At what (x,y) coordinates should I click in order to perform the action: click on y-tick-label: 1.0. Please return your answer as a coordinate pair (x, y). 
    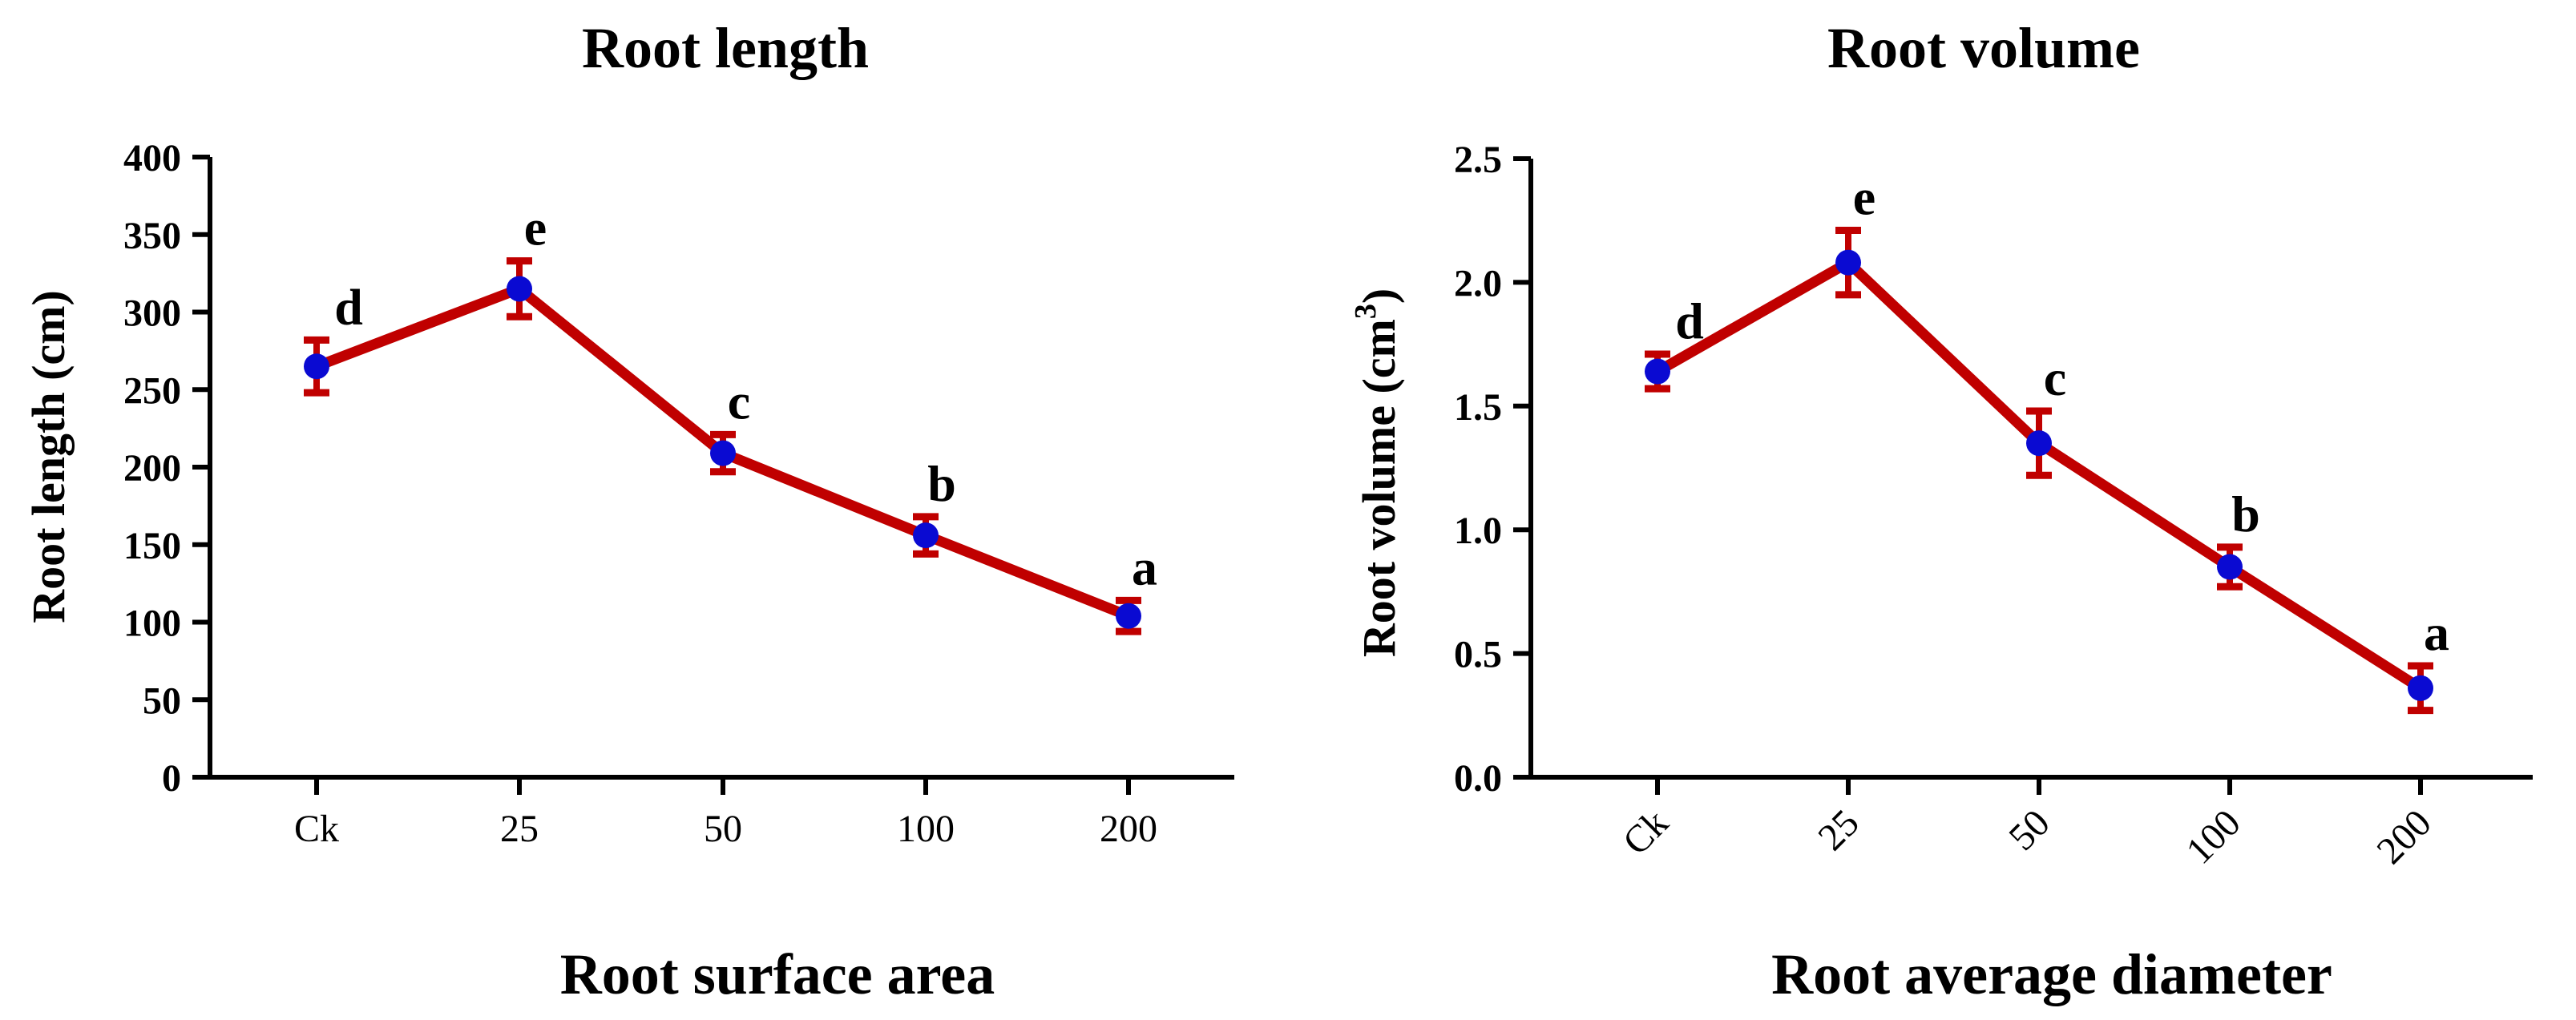
    Looking at the image, I should click on (1478, 531).